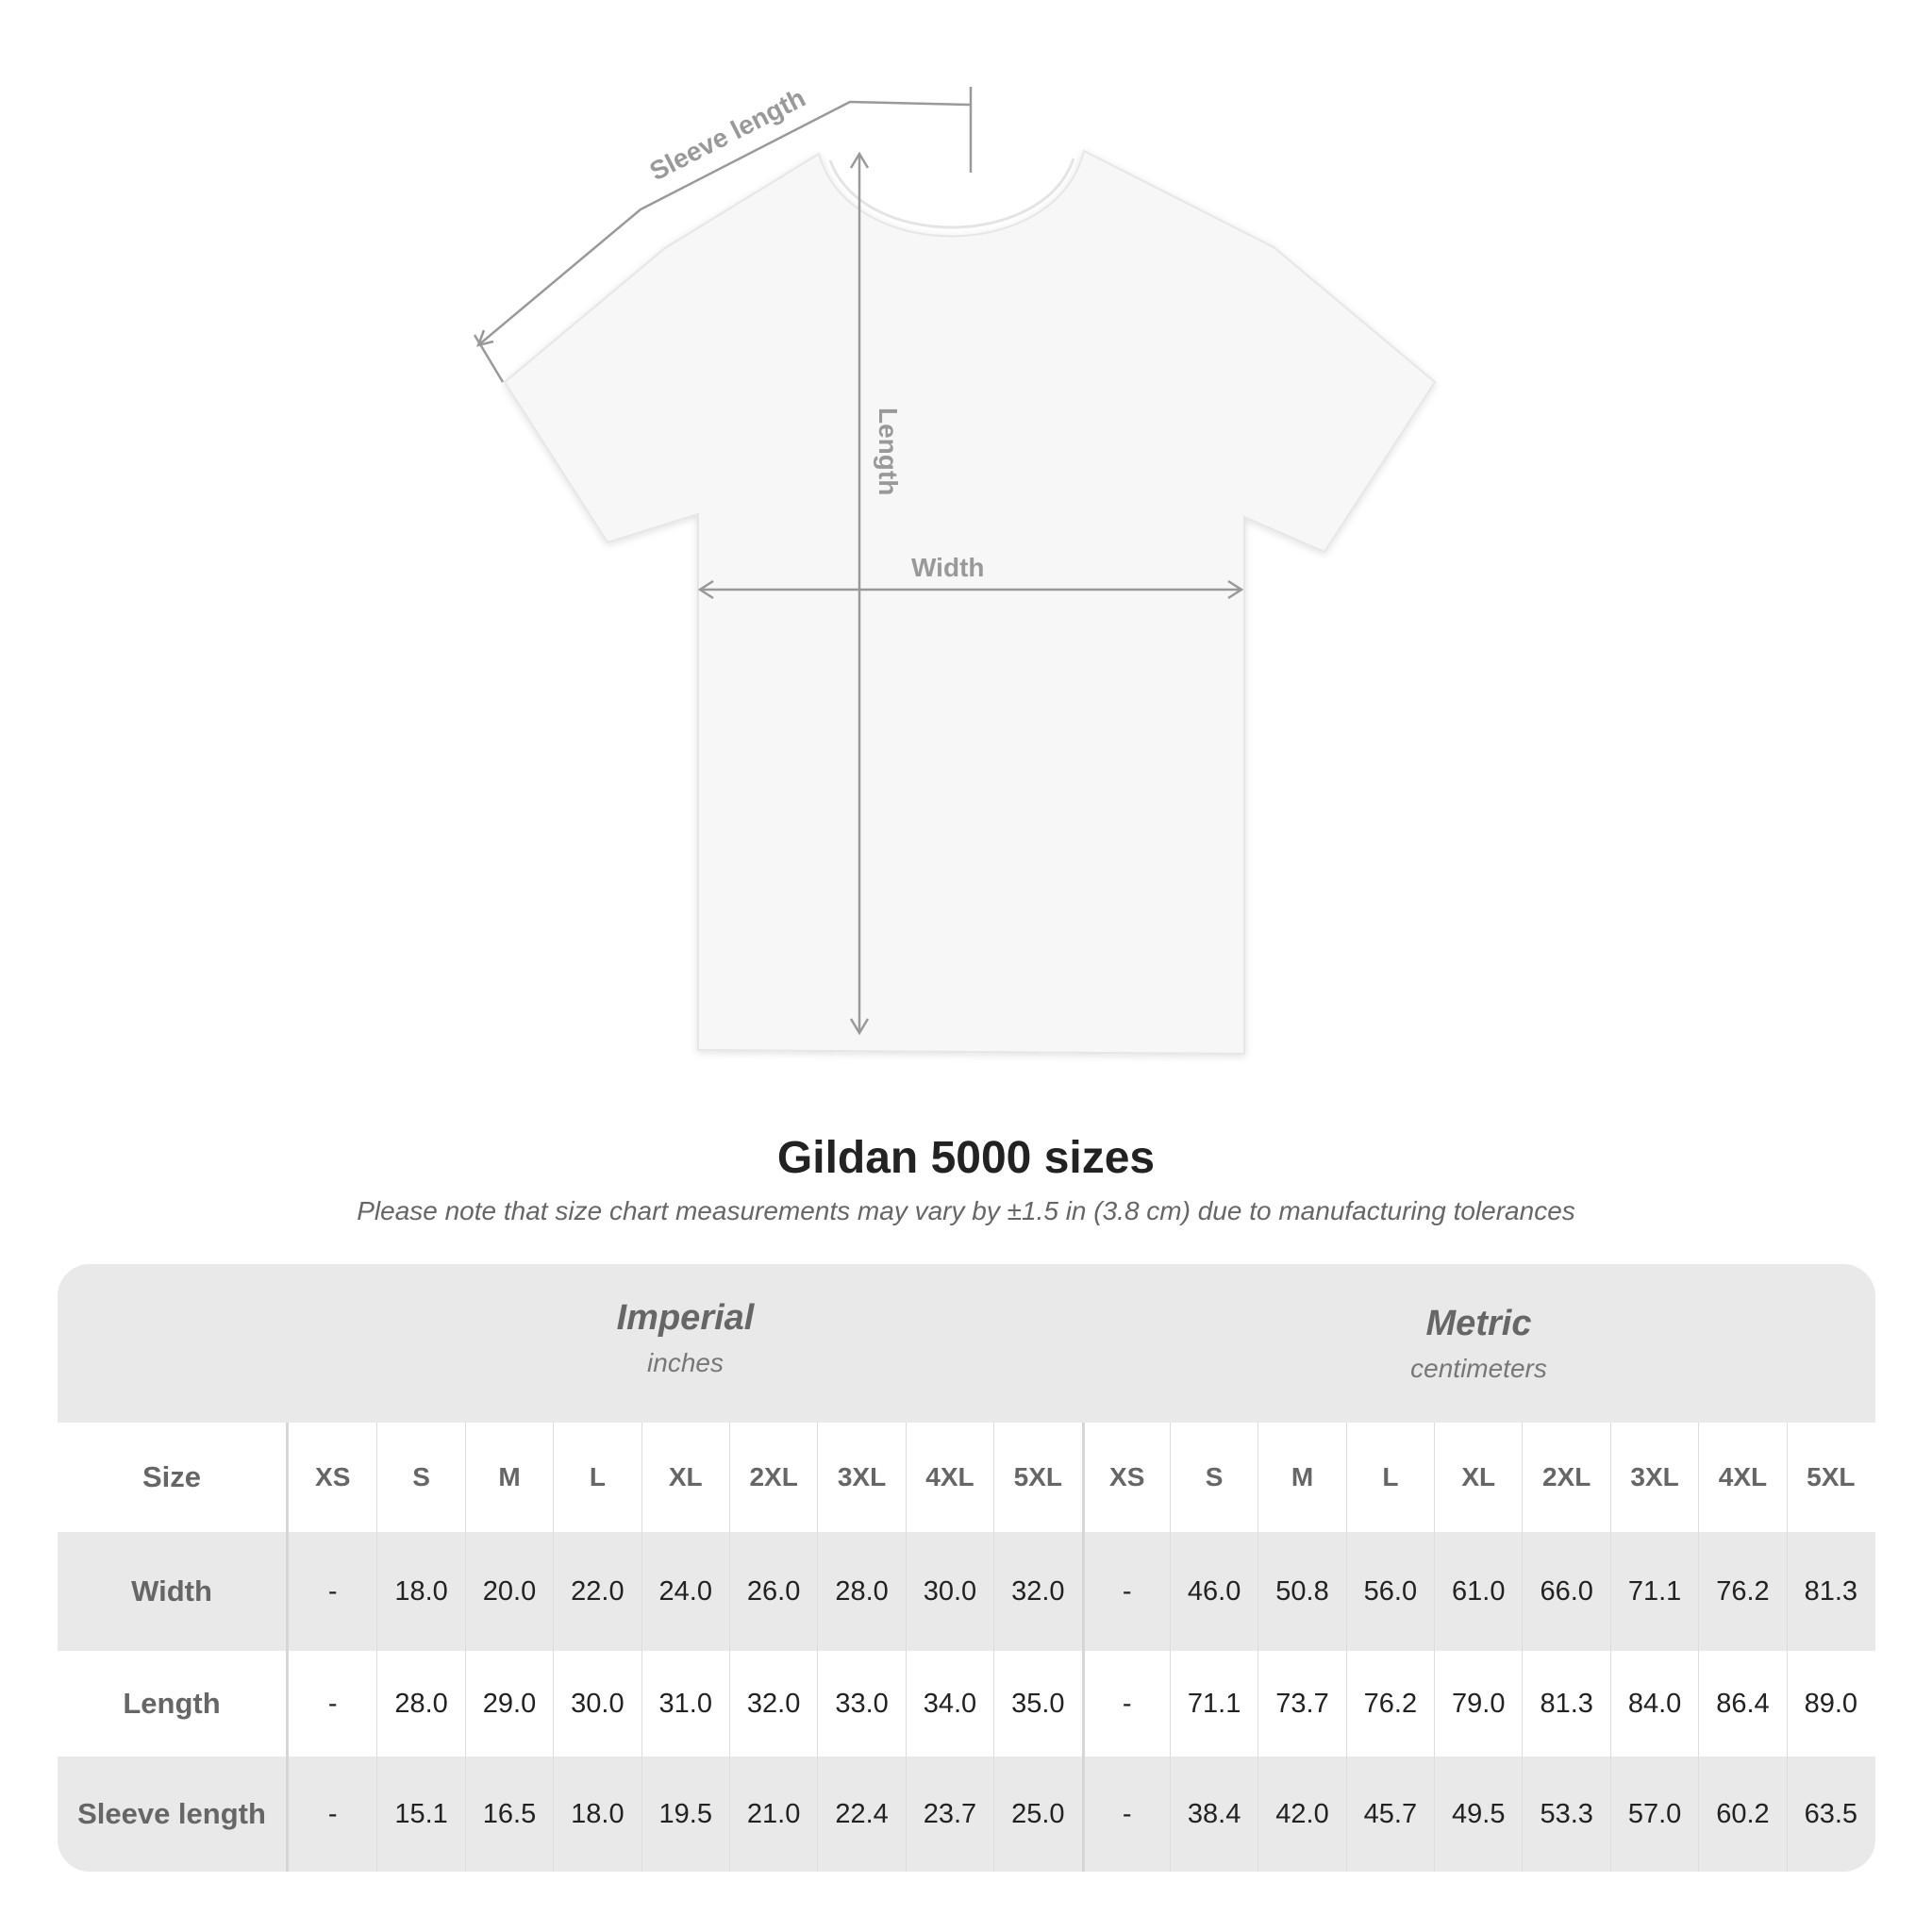 This screenshot has width=1932, height=1932. What do you see at coordinates (949, 1814) in the screenshot?
I see `imperial-value-cell: 23.7` at bounding box center [949, 1814].